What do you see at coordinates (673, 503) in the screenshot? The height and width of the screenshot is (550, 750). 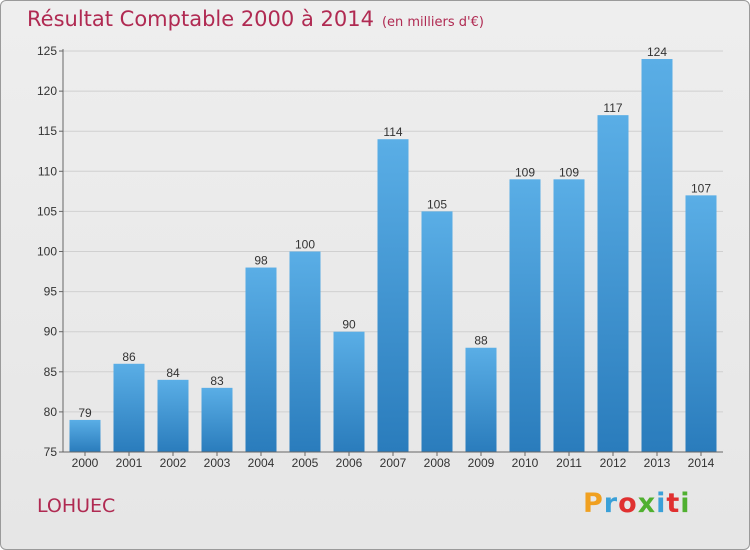 I see `logo-letter: t` at bounding box center [673, 503].